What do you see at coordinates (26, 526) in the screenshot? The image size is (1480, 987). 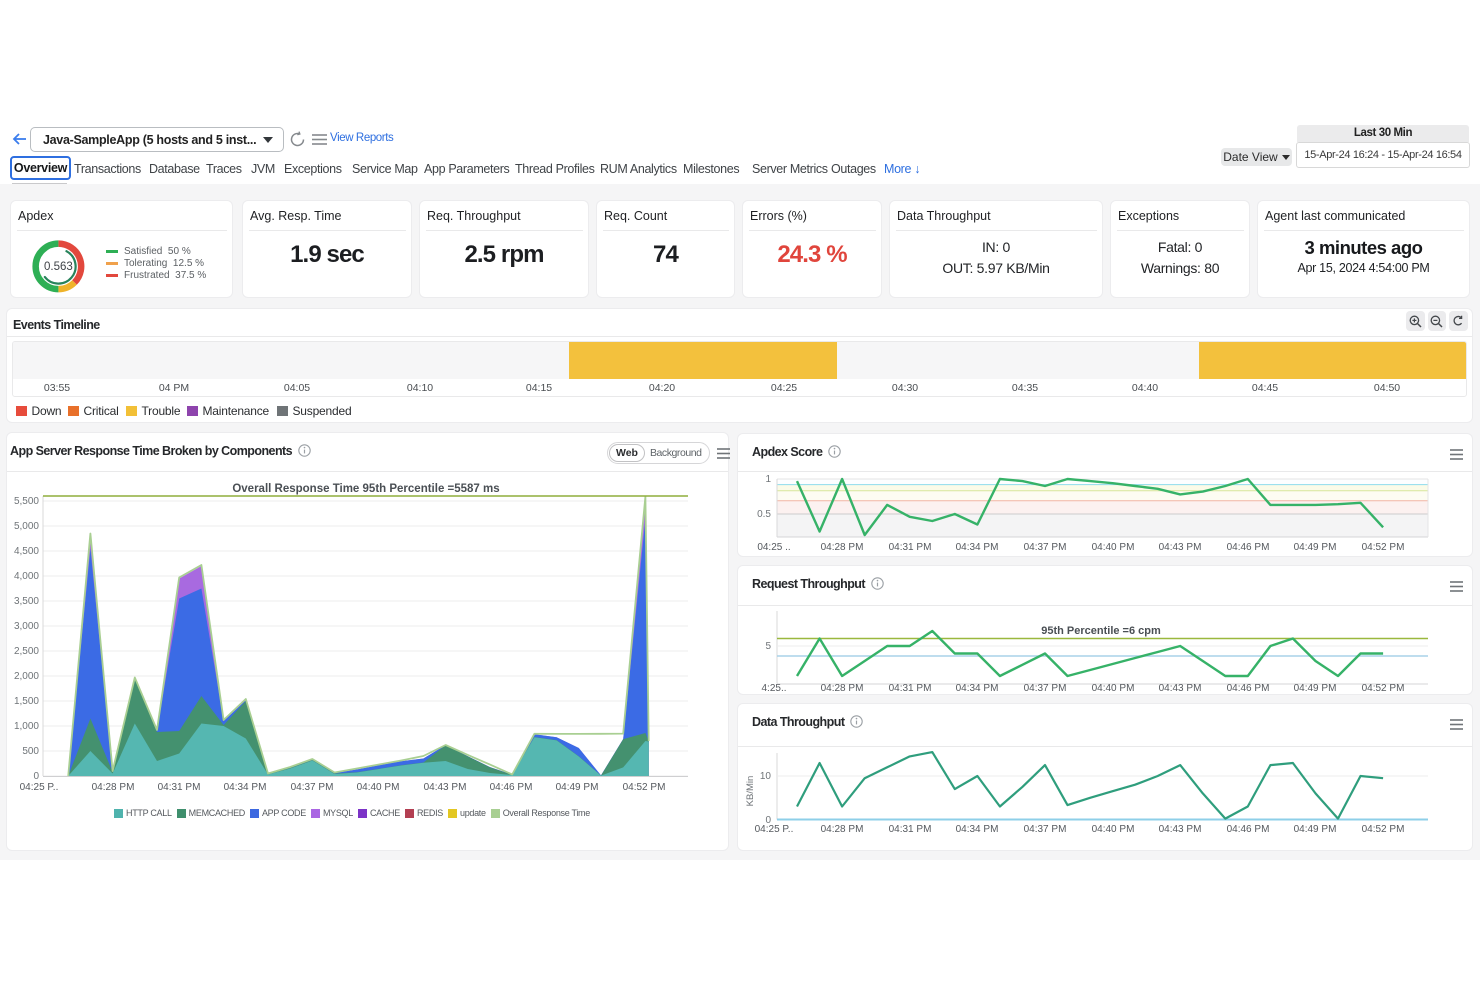 I see `svg-text: 5,000` at bounding box center [26, 526].